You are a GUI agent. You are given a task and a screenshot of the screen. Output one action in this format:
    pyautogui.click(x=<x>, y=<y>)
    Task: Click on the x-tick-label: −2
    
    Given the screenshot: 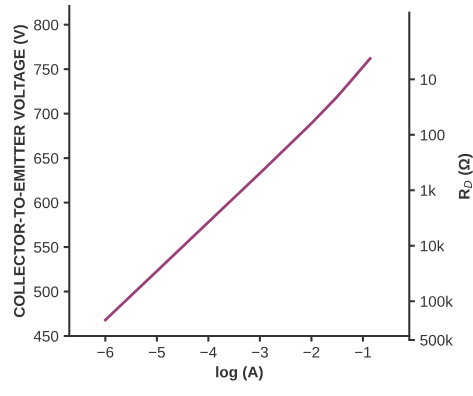 What is the action you would take?
    pyautogui.click(x=311, y=352)
    